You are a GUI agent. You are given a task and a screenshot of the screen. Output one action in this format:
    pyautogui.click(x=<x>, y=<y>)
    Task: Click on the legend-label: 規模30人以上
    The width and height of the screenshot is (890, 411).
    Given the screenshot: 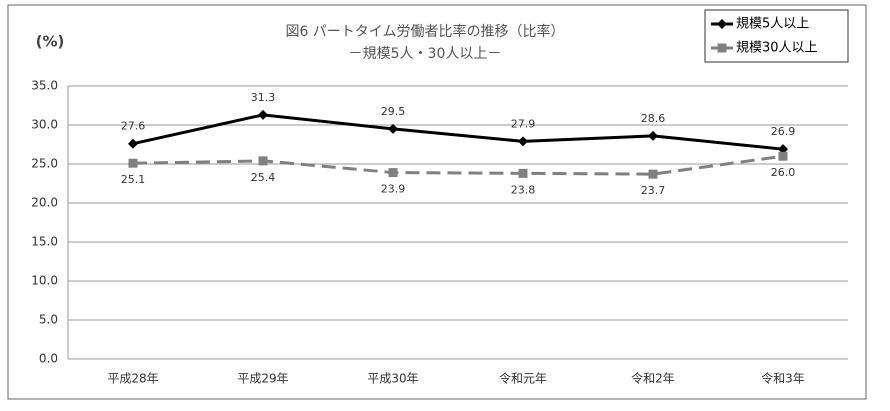 What is the action you would take?
    pyautogui.click(x=777, y=48)
    